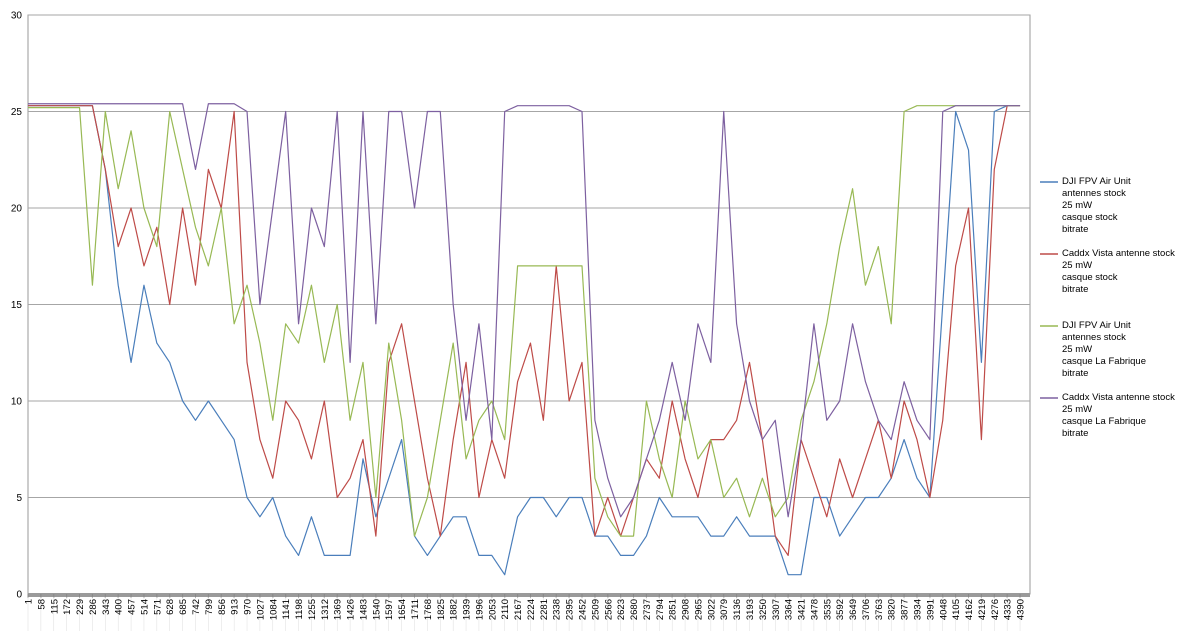 The height and width of the screenshot is (631, 1200). What do you see at coordinates (312, 609) in the screenshot?
I see `x-tick-label: 1255` at bounding box center [312, 609].